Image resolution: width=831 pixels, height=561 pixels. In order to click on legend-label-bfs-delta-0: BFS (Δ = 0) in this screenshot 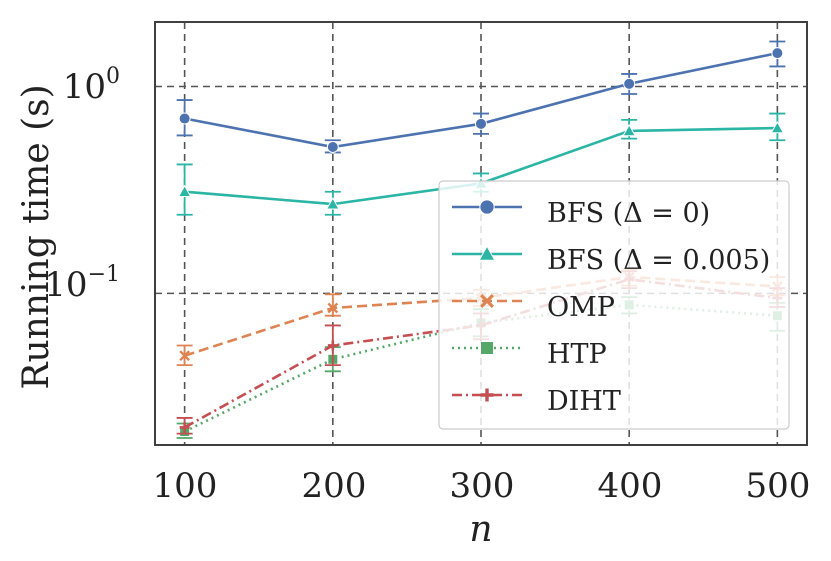, I will do `click(628, 213)`.